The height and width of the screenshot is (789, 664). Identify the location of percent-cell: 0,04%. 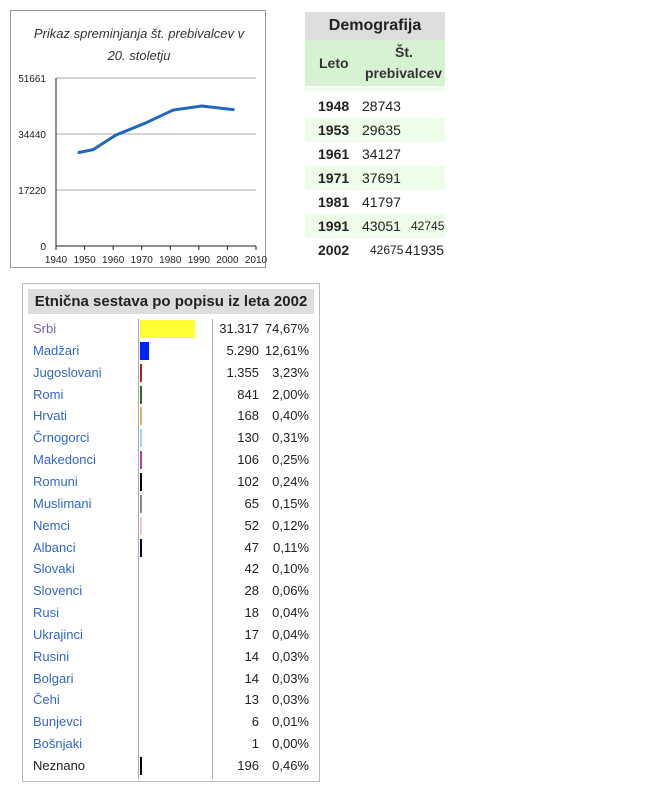
(290, 634).